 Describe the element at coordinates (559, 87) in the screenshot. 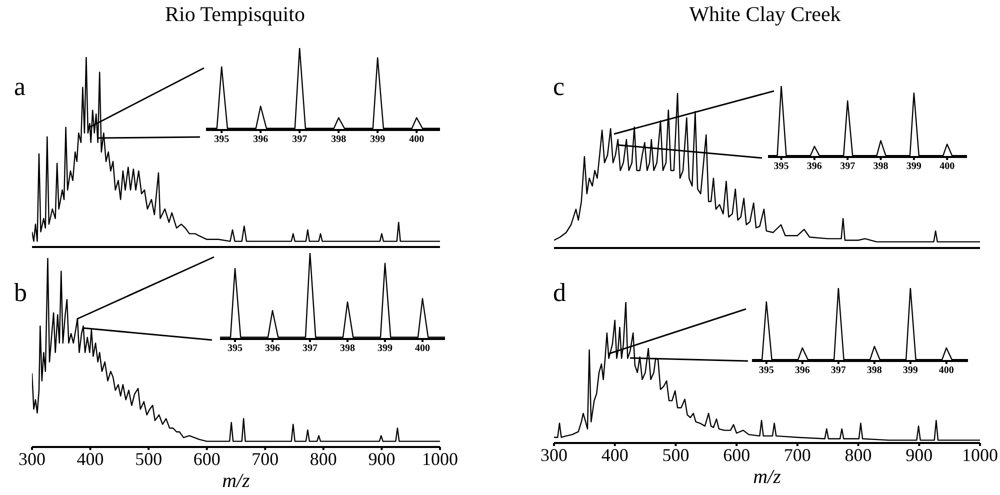

I see `annotation: c` at that location.